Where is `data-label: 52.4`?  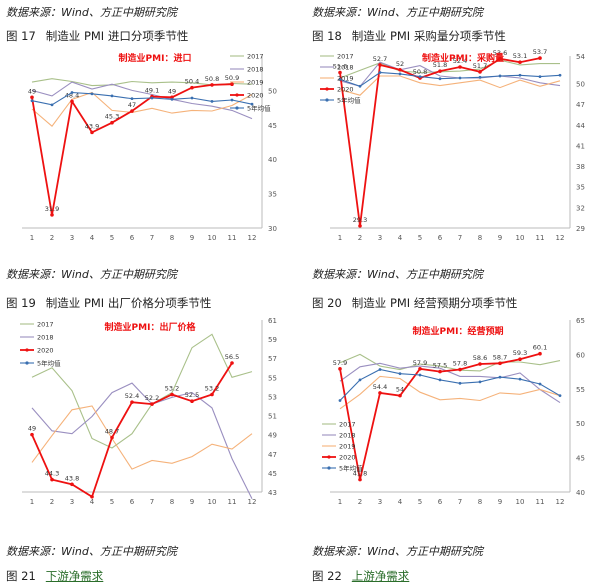
data-label: 52.4 is located at coordinates (460, 61).